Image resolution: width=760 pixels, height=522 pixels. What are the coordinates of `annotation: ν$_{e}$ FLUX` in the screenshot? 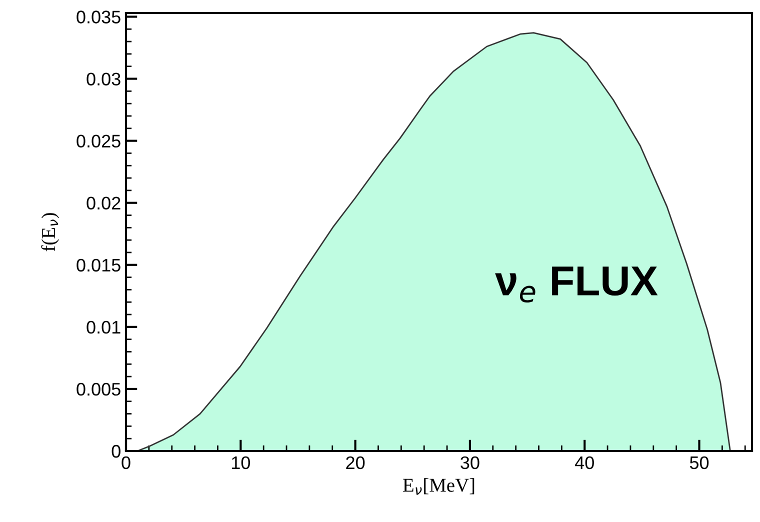 It's located at (576, 284).